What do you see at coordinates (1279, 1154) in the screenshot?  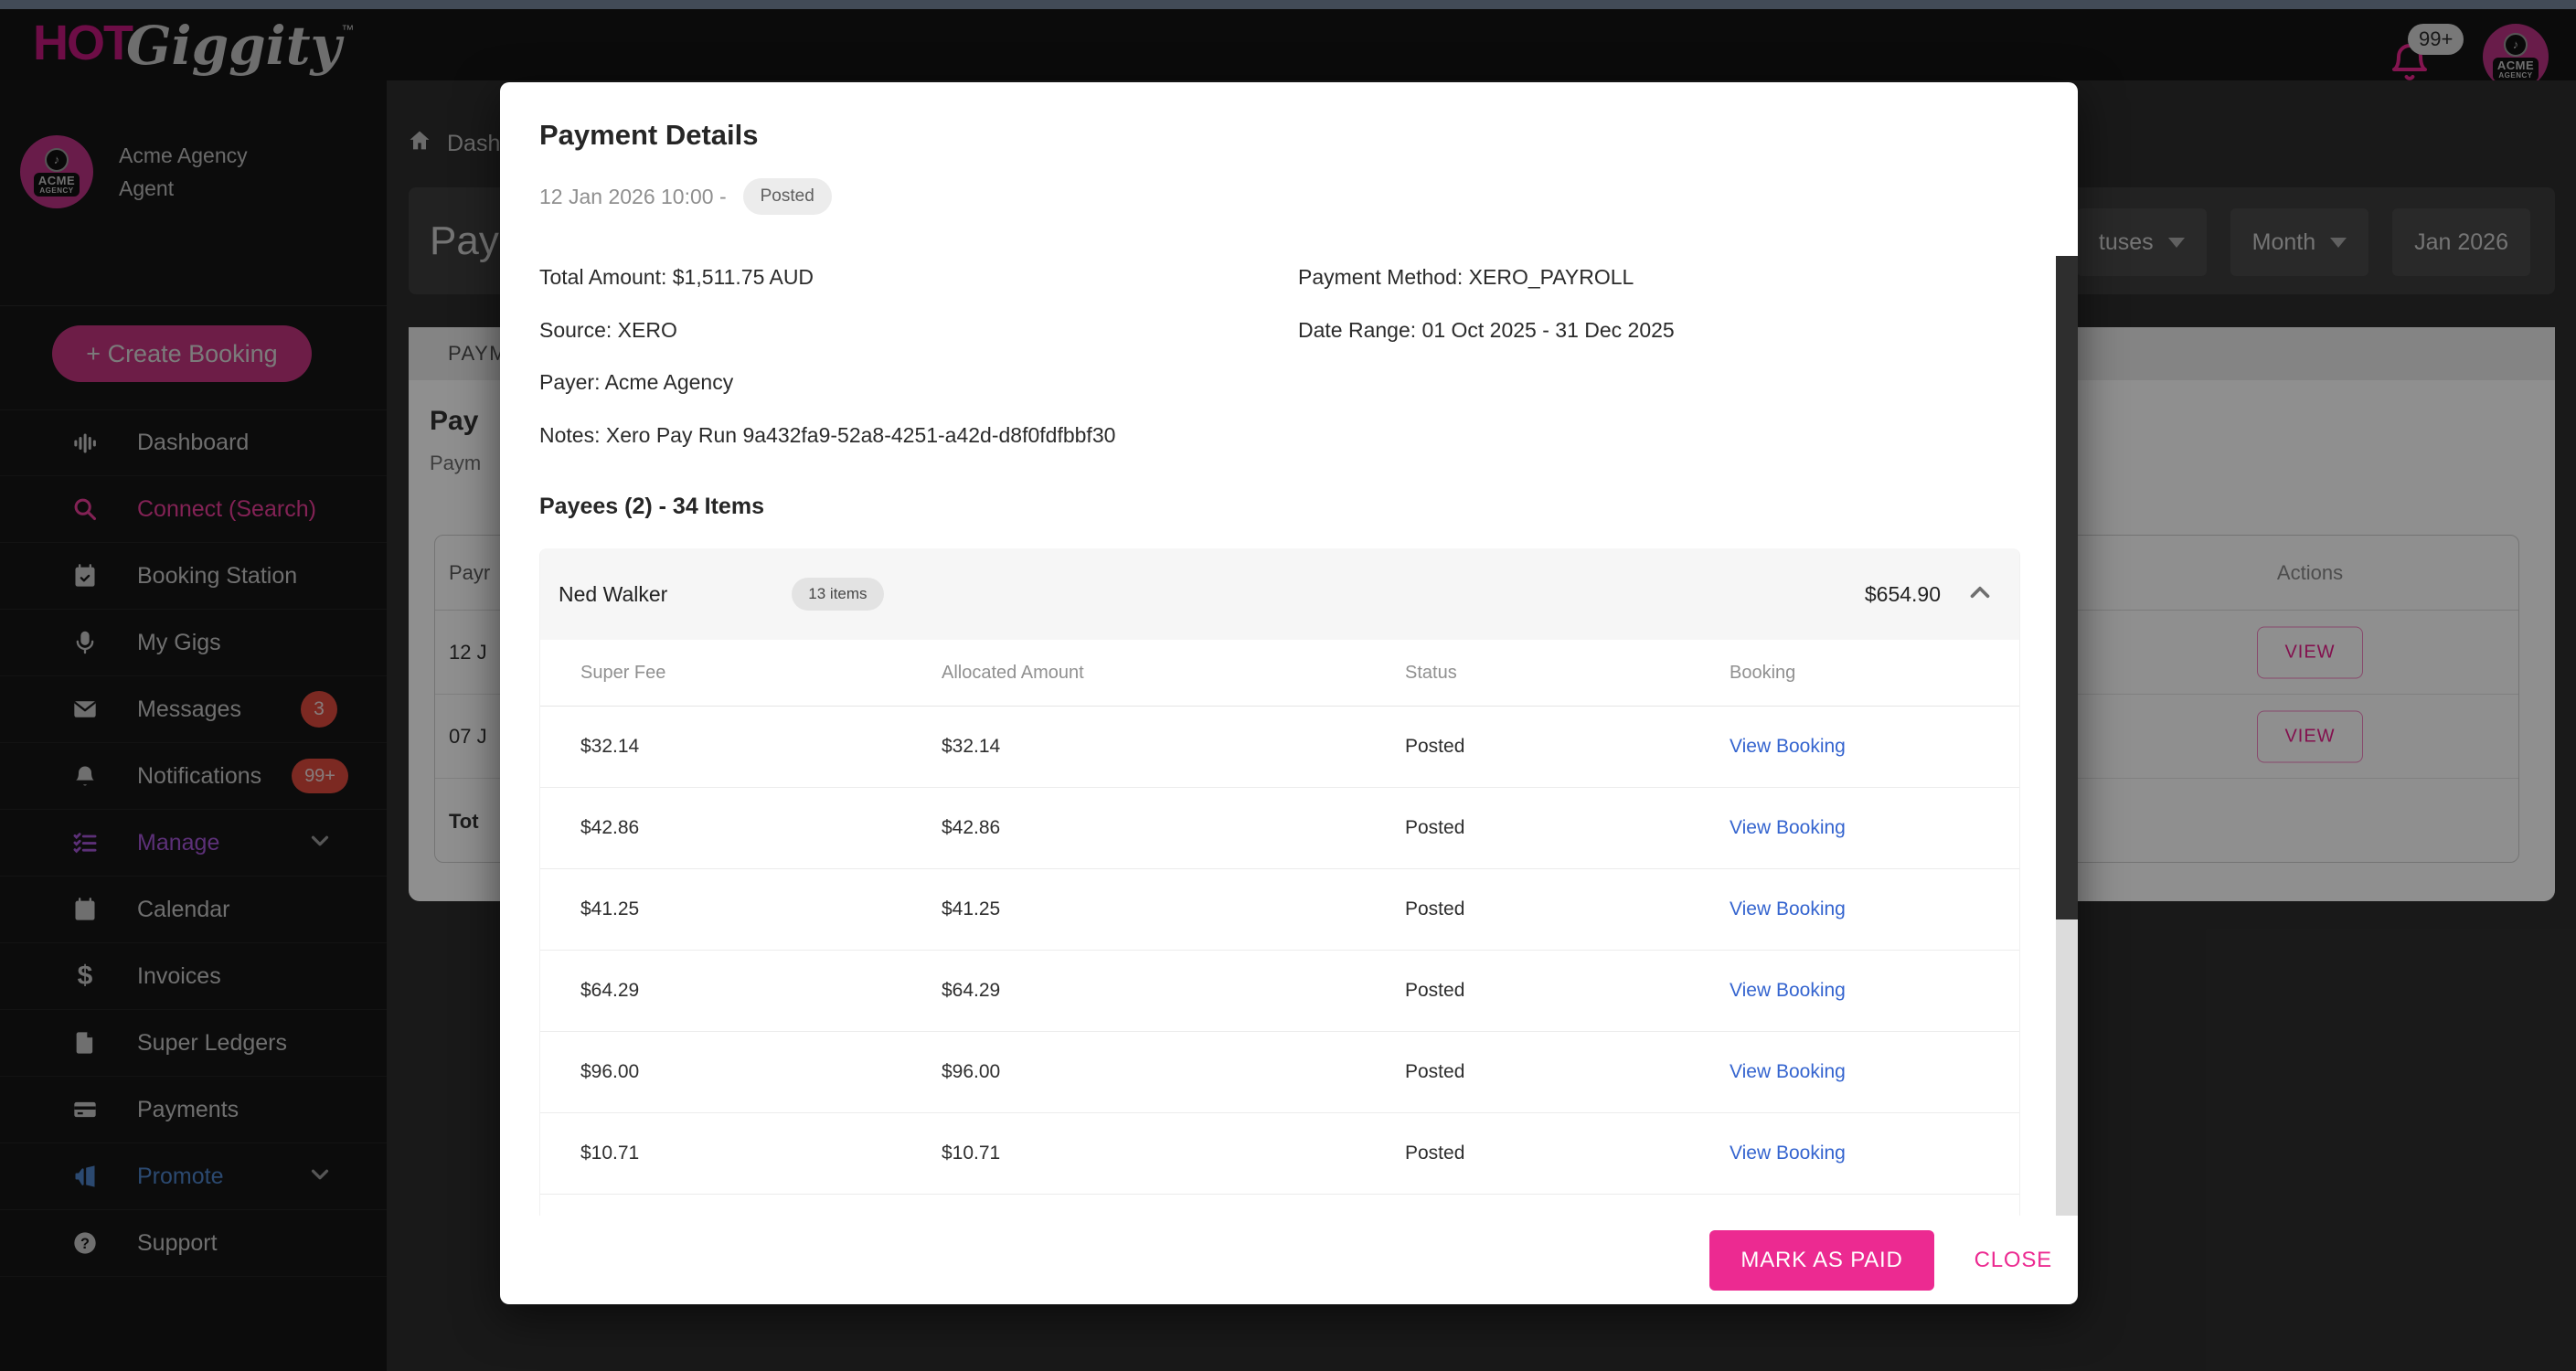 I see `table-row: $10.71 $10.71 Posted View Booking` at bounding box center [1279, 1154].